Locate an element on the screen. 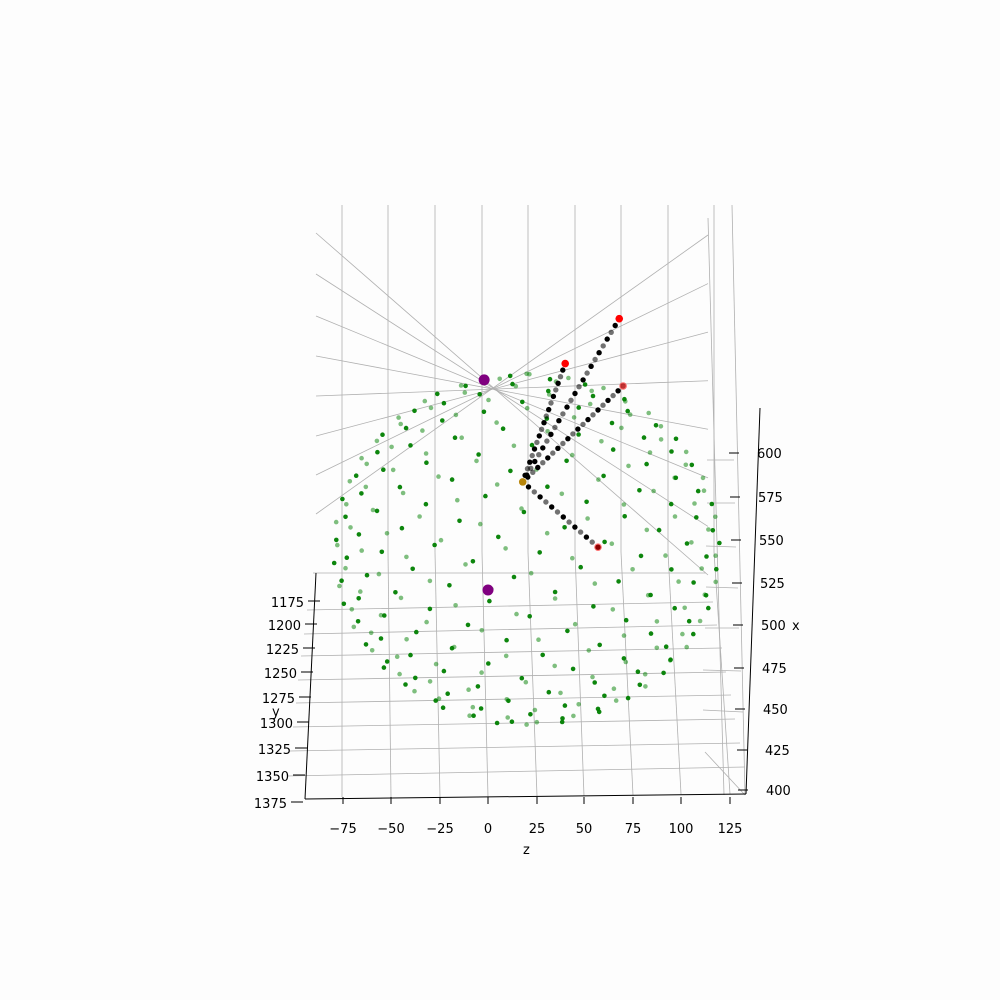 The image size is (1000, 1000). z-tick-label: 25 is located at coordinates (537, 829).